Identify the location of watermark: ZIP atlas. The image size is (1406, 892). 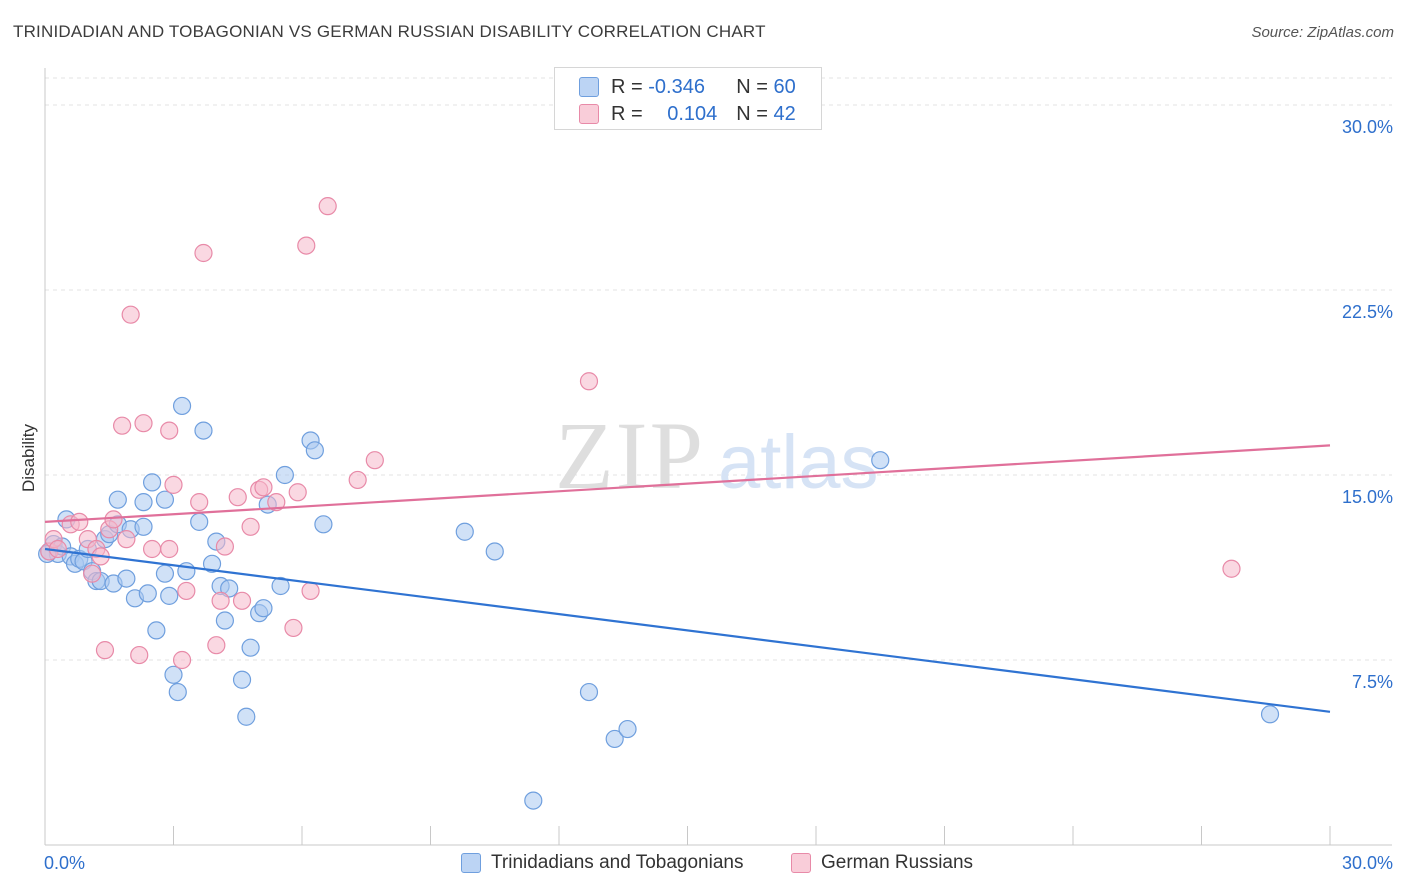
(717, 455).